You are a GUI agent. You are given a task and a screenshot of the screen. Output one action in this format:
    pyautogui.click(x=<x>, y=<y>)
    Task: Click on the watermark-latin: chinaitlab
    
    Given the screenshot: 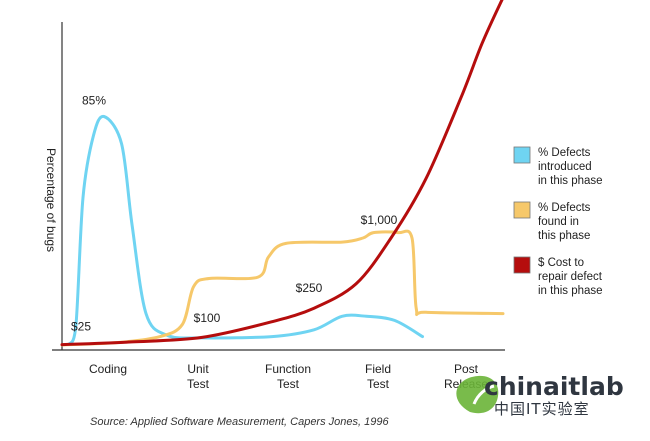 What is the action you would take?
    pyautogui.click(x=554, y=386)
    